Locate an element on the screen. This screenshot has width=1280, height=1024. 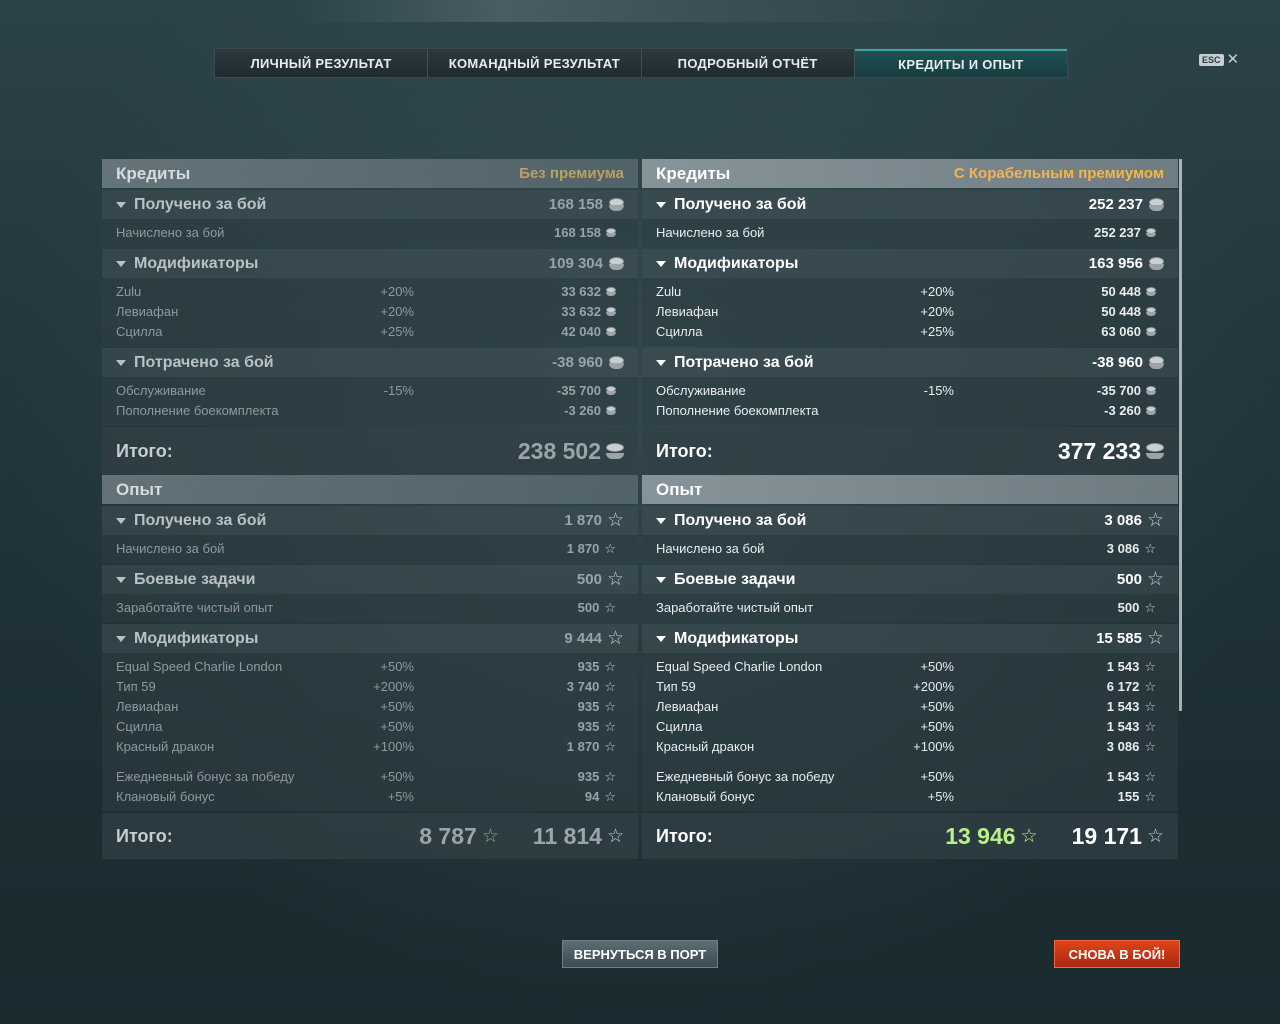
row-percent: +100% is located at coordinates (933, 746).